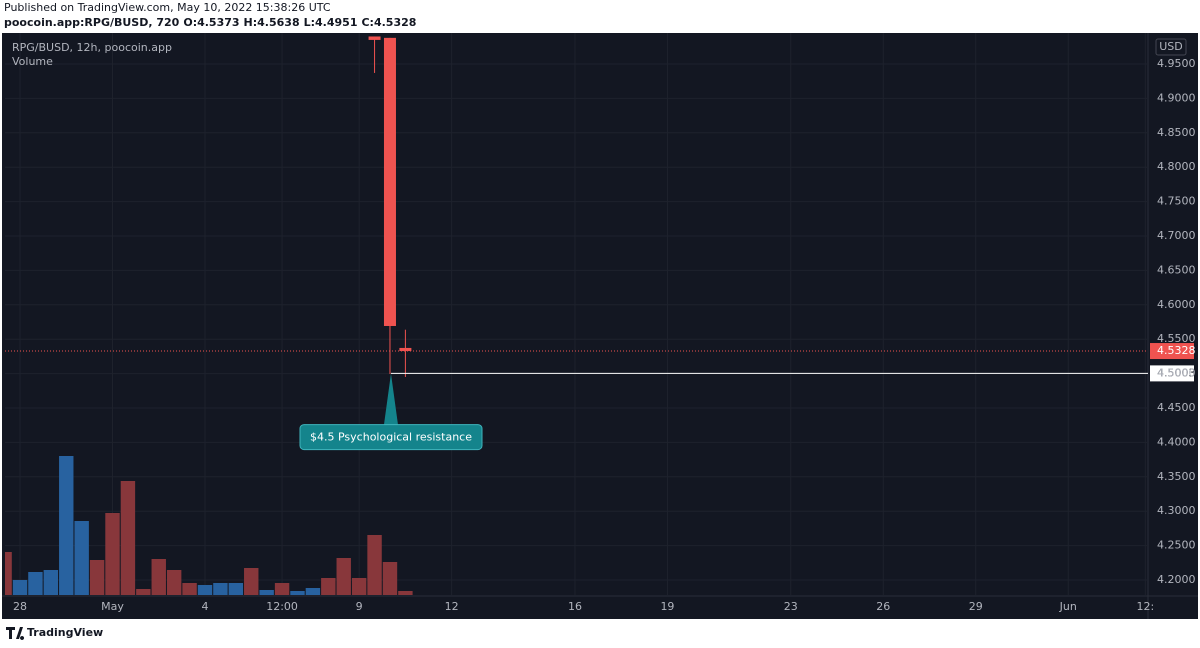  What do you see at coordinates (1176, 235) in the screenshot?
I see `y-tick-label: 4.7000` at bounding box center [1176, 235].